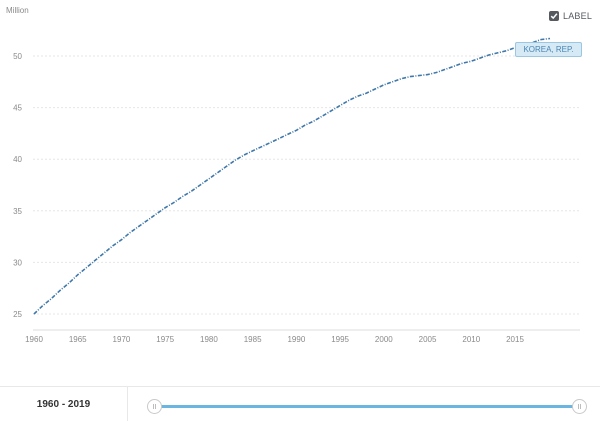 Image resolution: width=600 pixels, height=421 pixels. I want to click on x-tick-label: 1990, so click(296, 339).